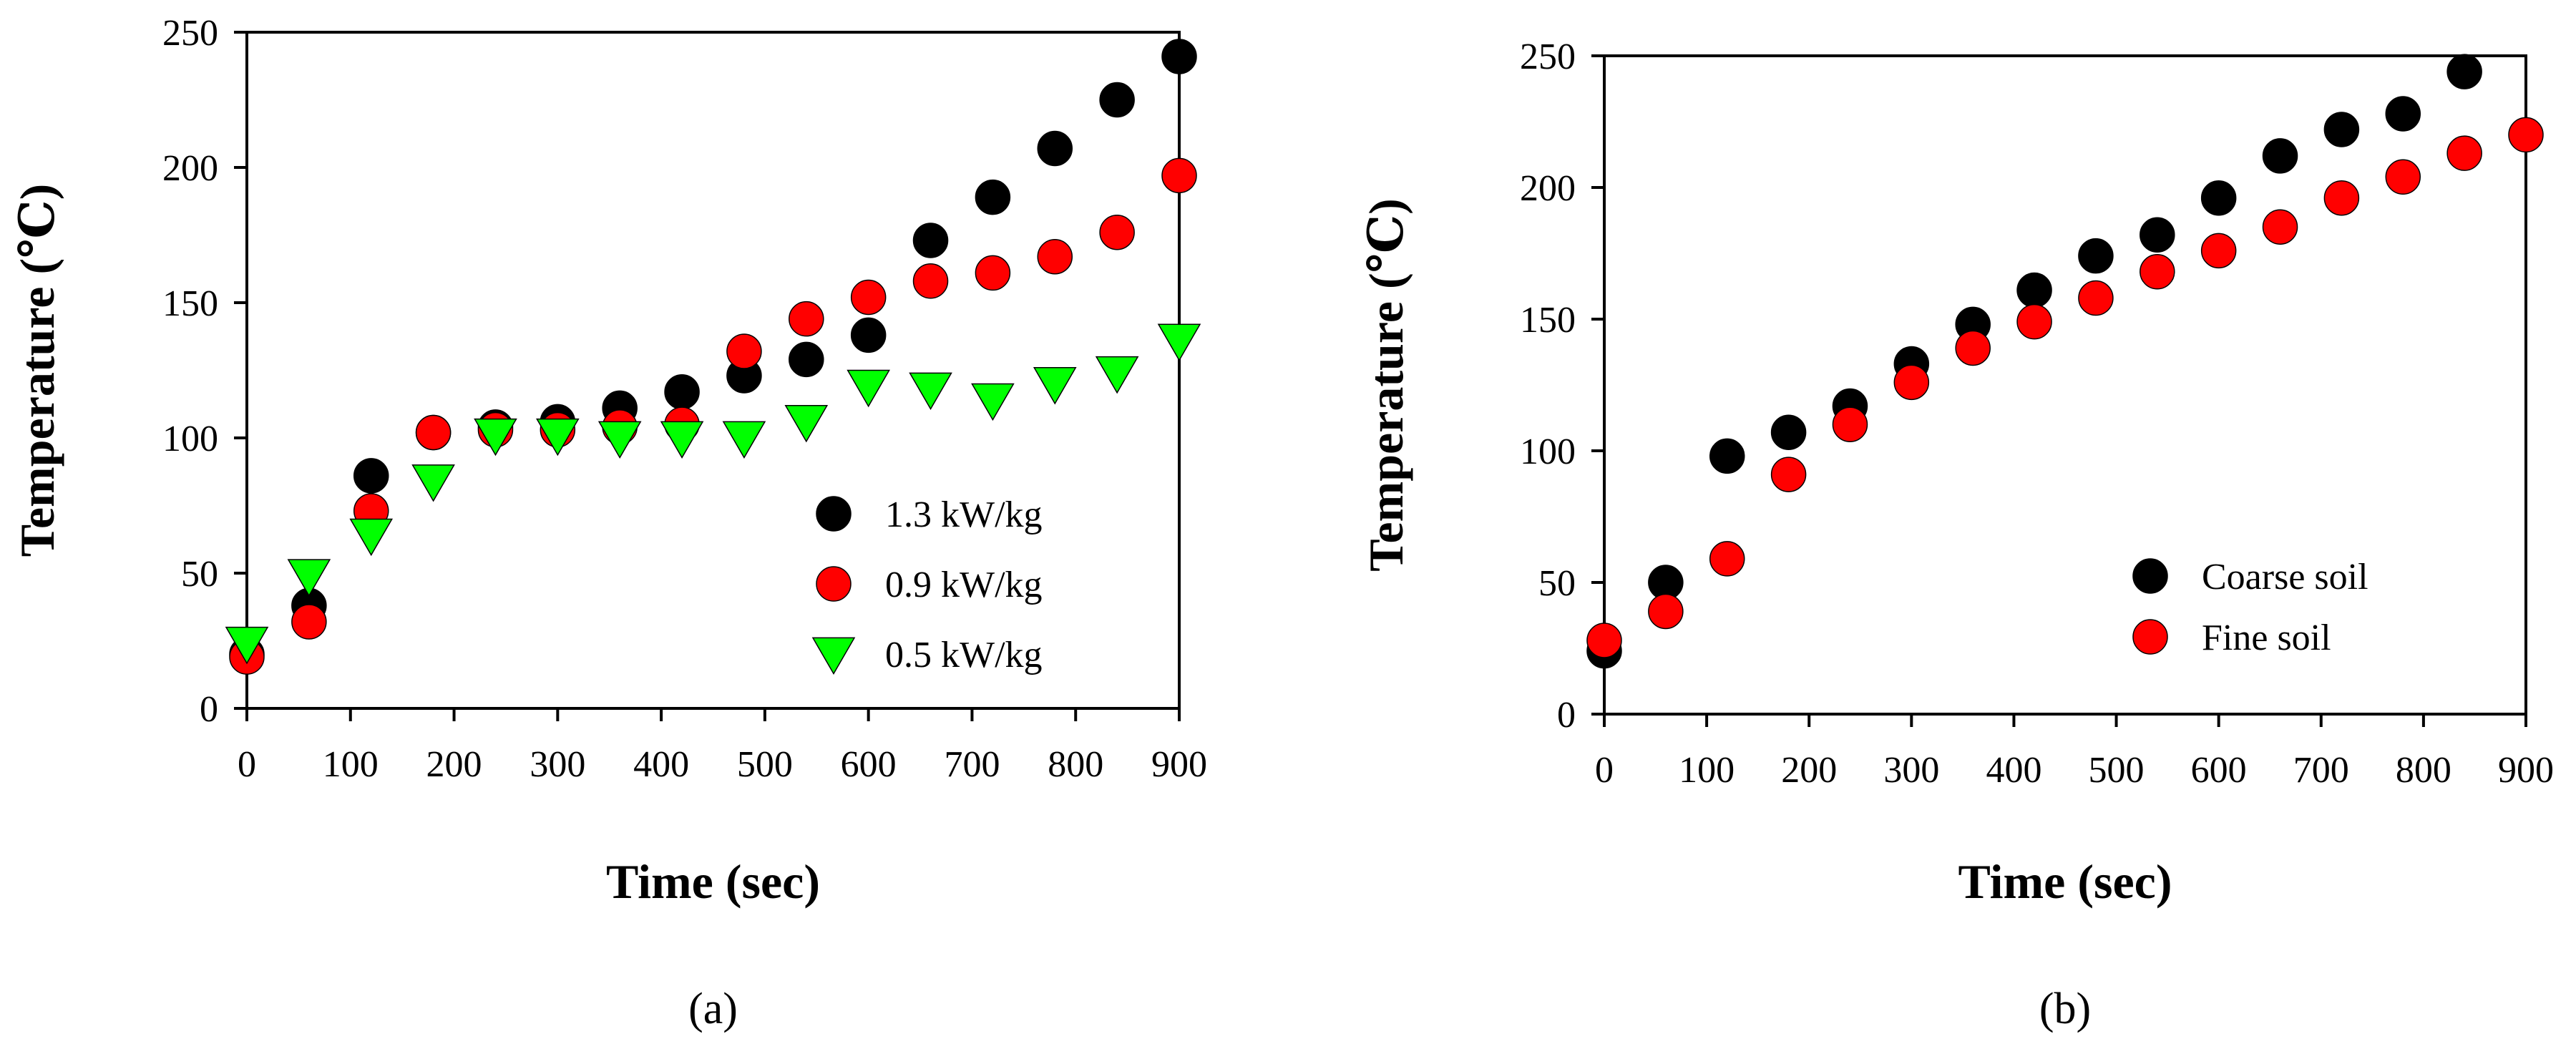 The image size is (2576, 1059). I want to click on panel-label-letter: b, so click(2065, 1009).